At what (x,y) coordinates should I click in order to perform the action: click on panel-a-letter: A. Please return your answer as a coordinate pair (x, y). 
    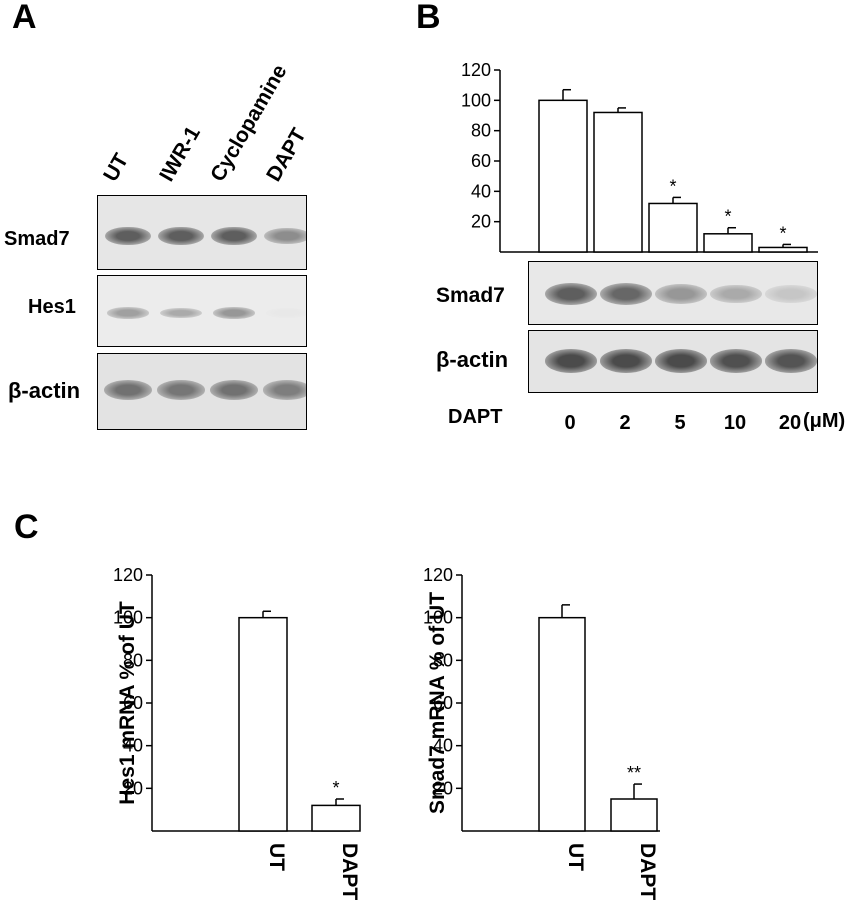
    Looking at the image, I should click on (24, 18).